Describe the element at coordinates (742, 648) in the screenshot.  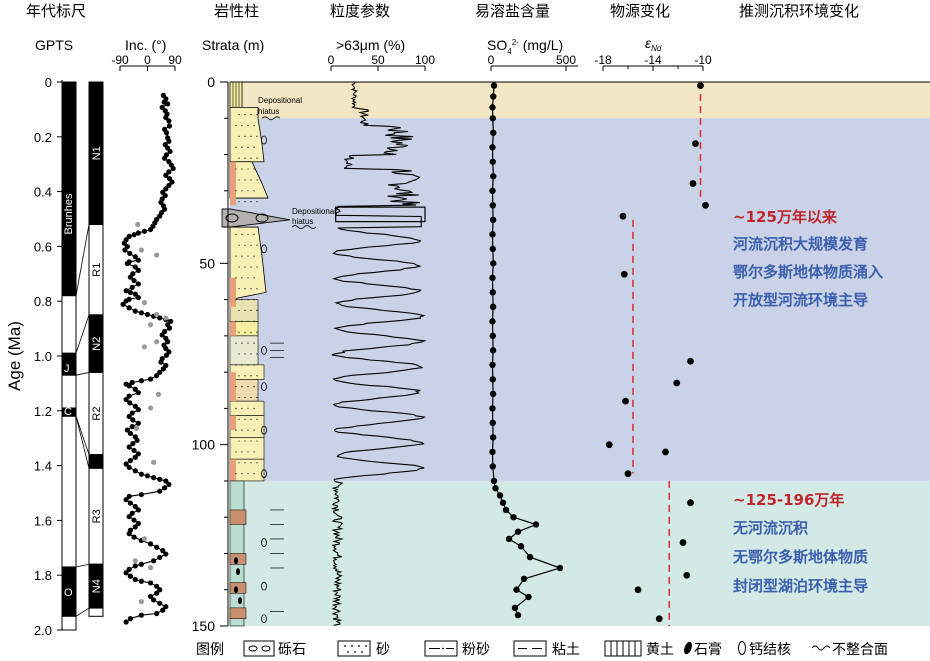
I see `legend-nodule-swatch` at that location.